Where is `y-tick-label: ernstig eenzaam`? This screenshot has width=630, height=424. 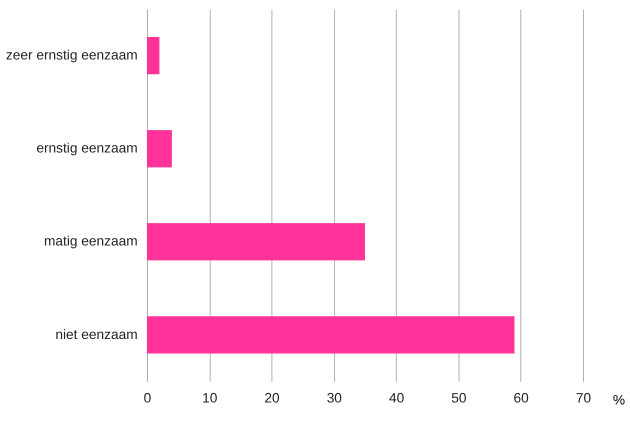 y-tick-label: ernstig eenzaam is located at coordinates (87, 148).